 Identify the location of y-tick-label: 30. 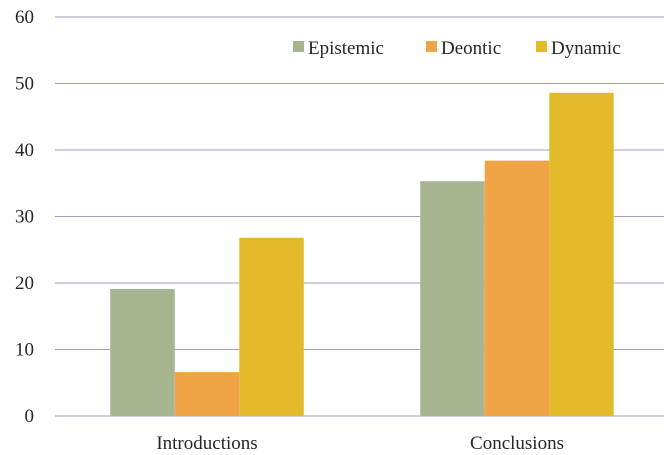
(24, 217).